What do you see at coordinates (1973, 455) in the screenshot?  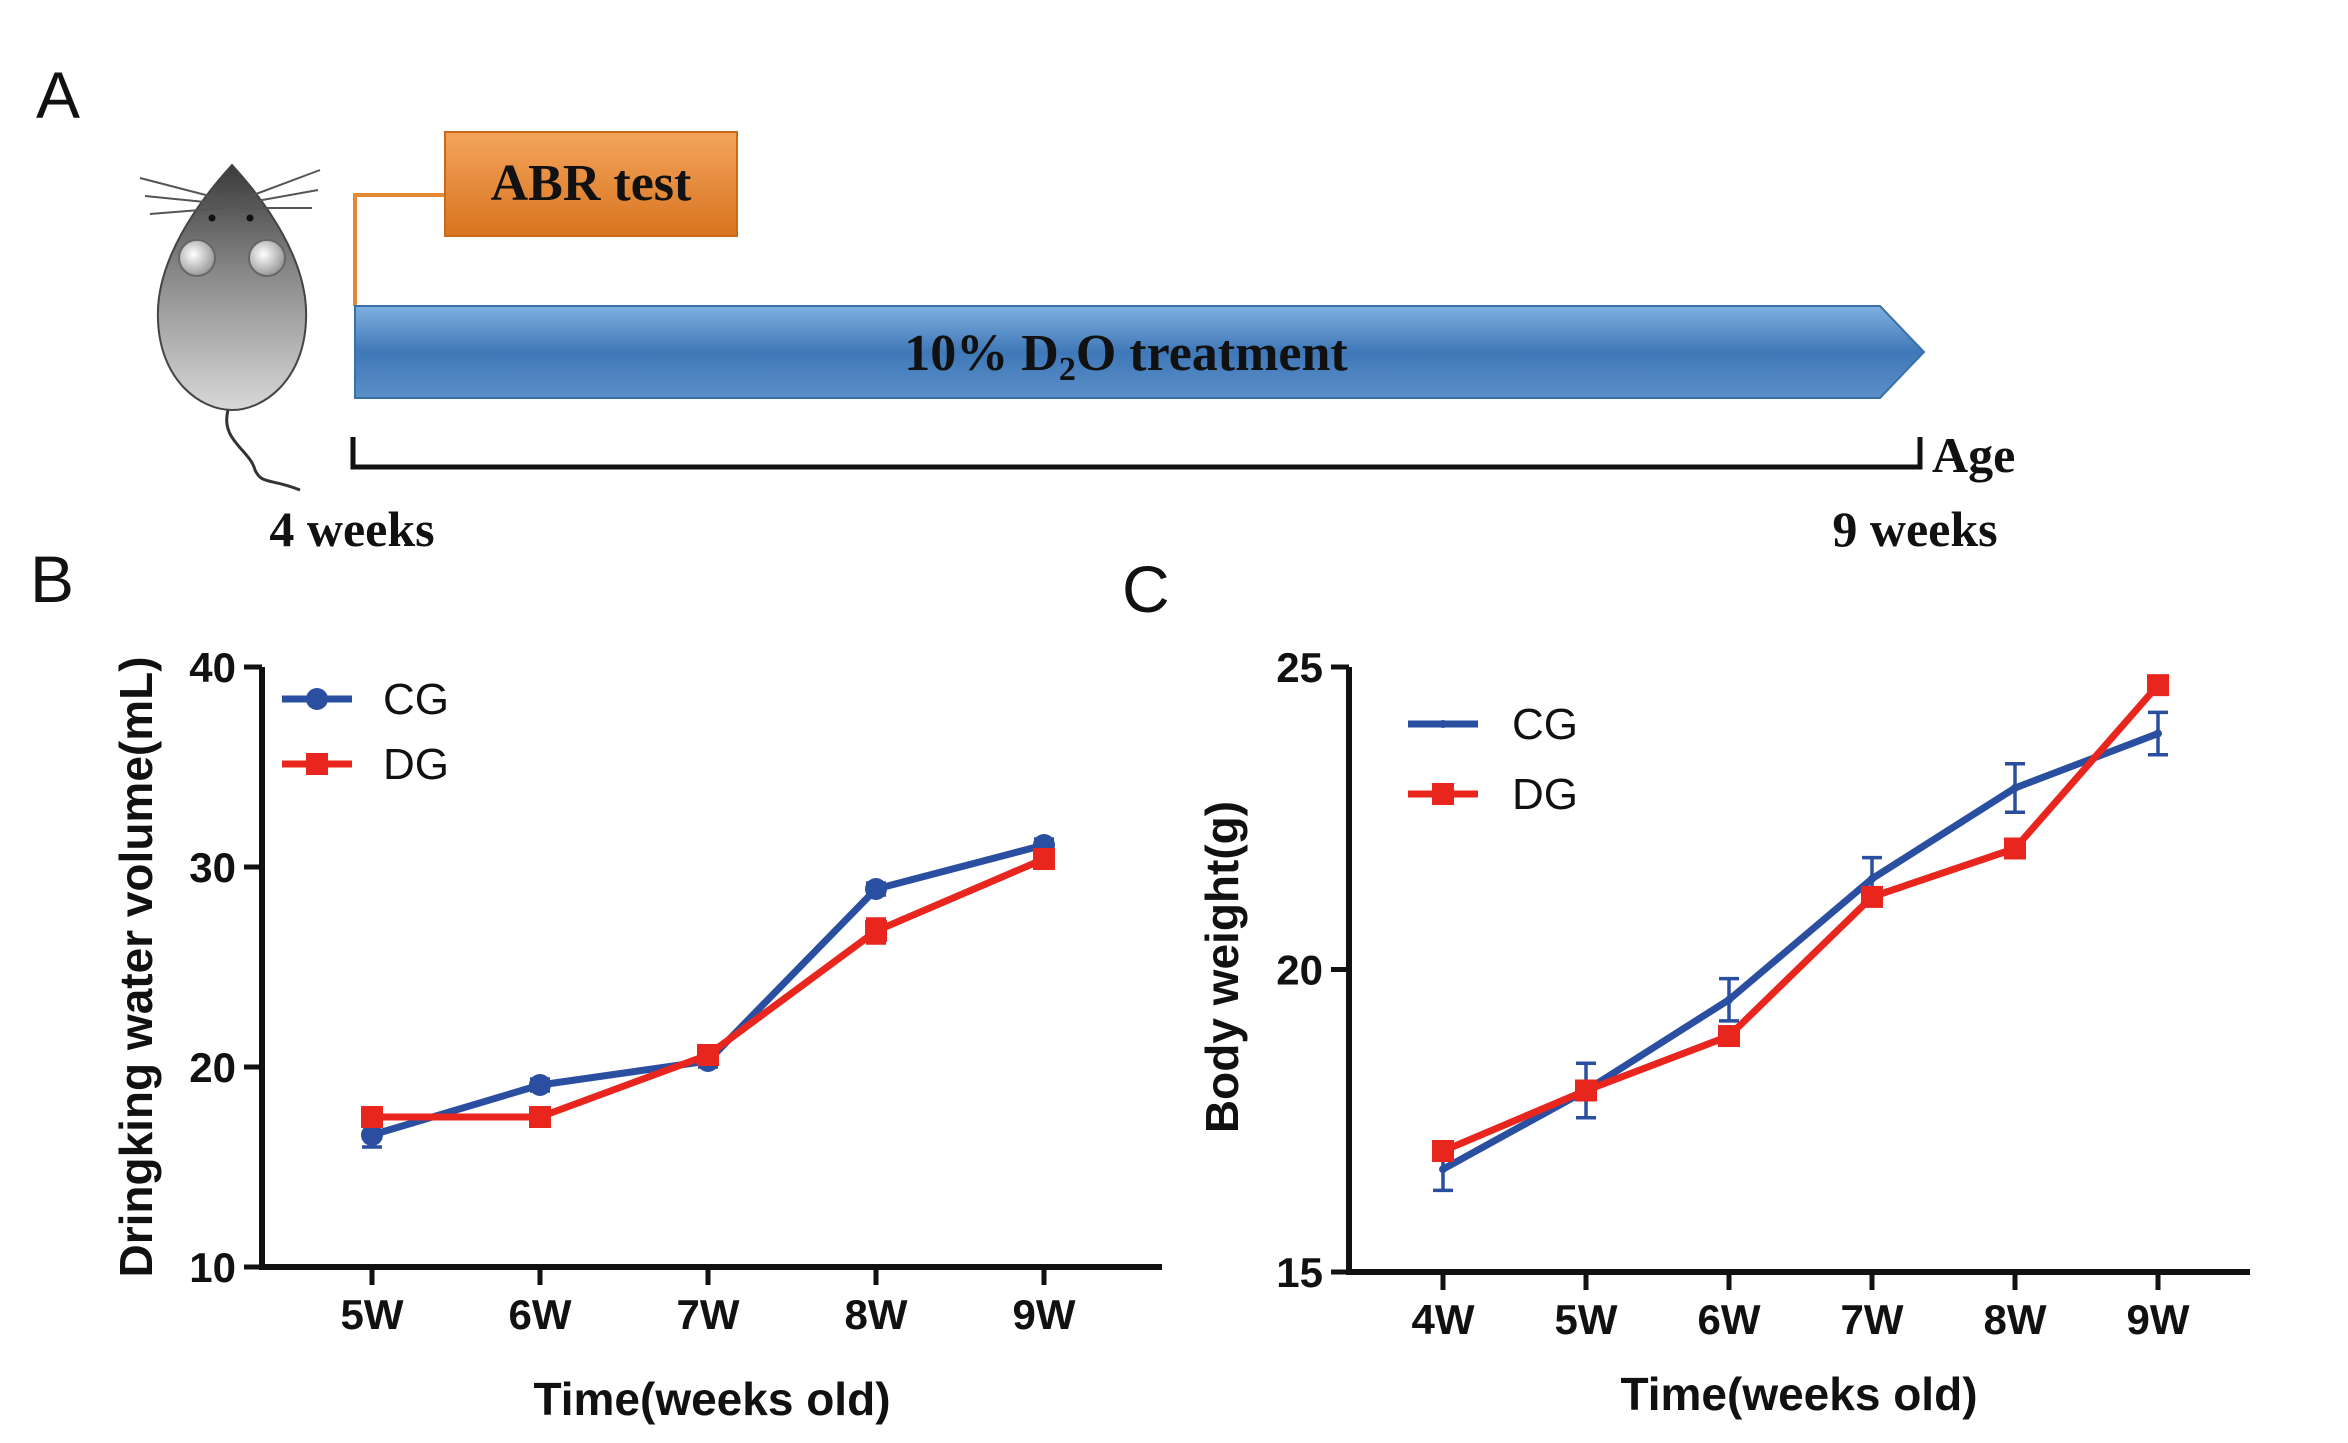 I see `age-label: Age` at bounding box center [1973, 455].